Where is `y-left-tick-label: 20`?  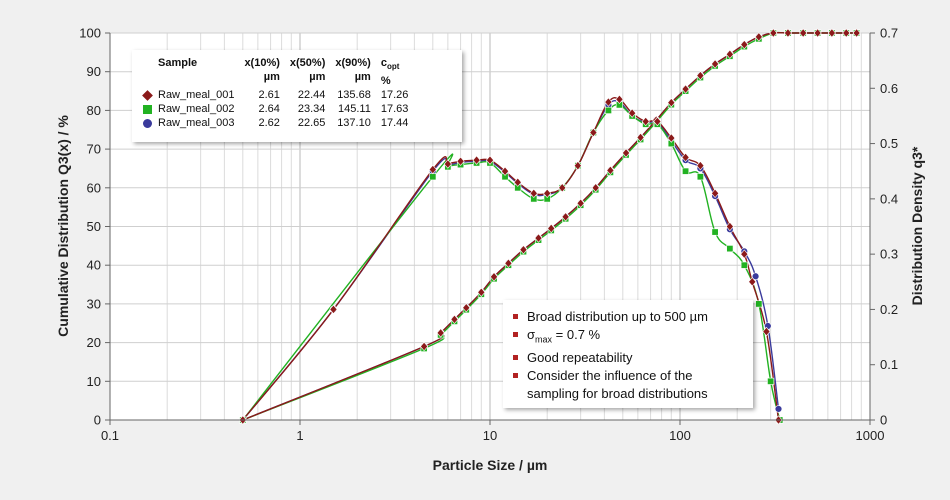 y-left-tick-label: 20 is located at coordinates (94, 342).